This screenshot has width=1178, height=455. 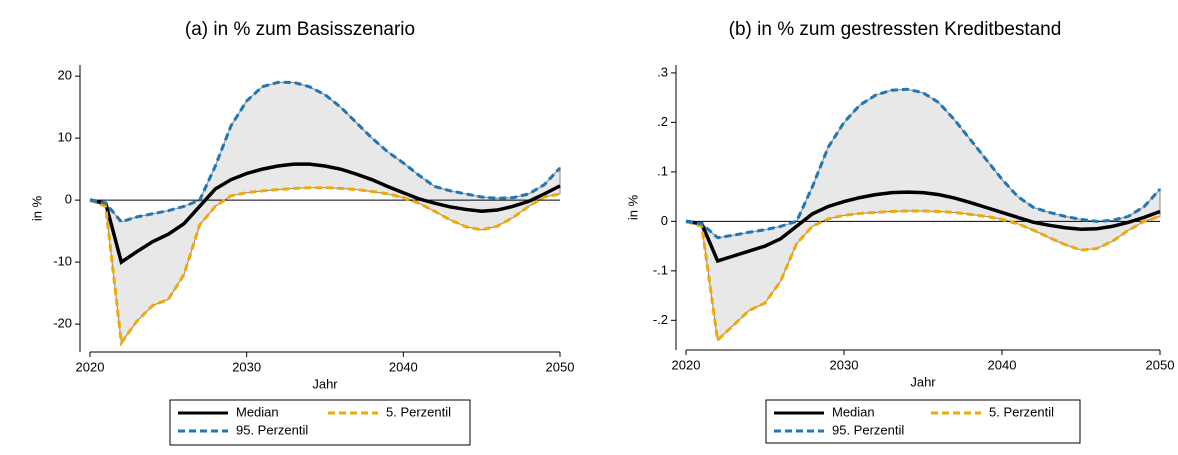 I want to click on y-tick-label: -20, so click(x=62, y=323).